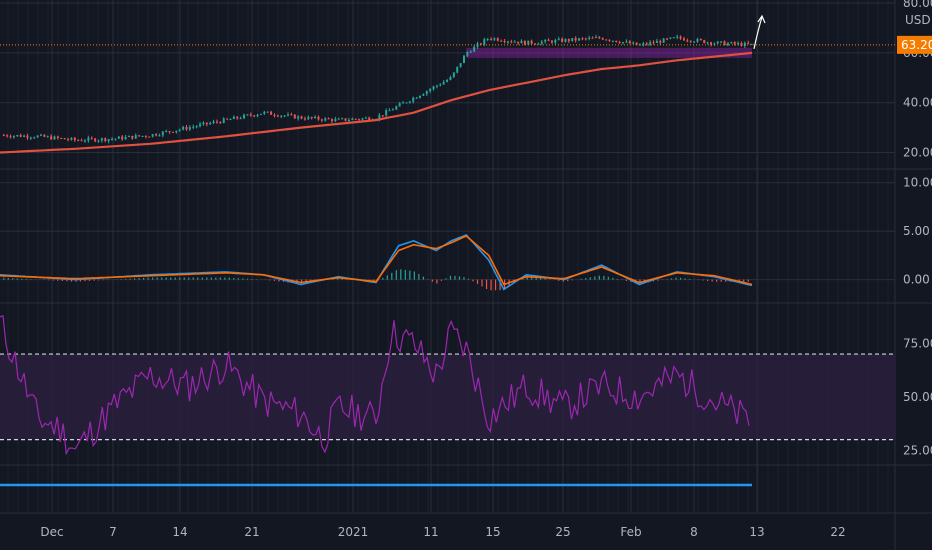 Image resolution: width=932 pixels, height=550 pixels. I want to click on time-tick-label: 22, so click(837, 532).